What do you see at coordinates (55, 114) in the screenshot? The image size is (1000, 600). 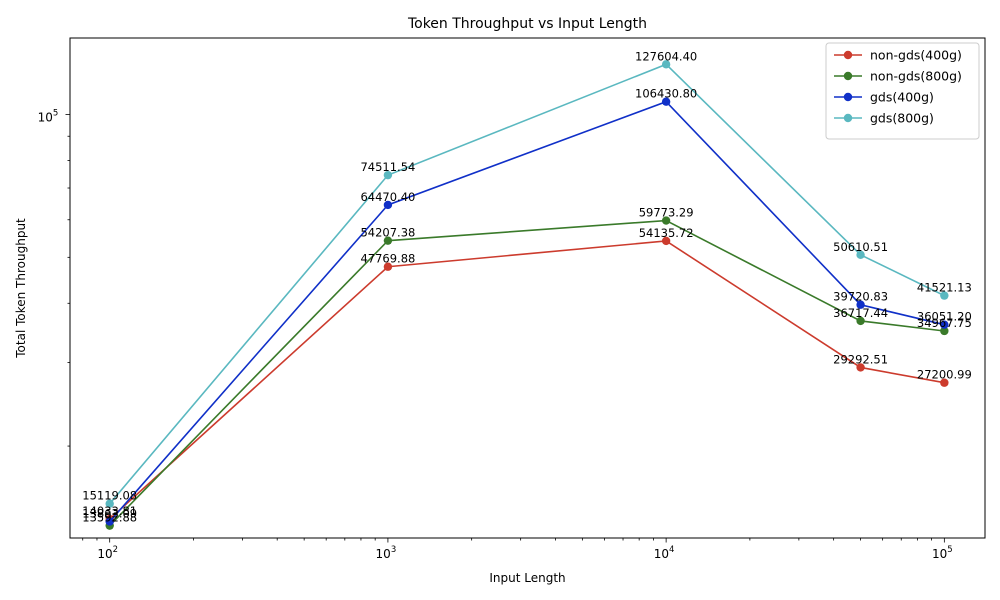 I see `y-tick-exponent: 5` at bounding box center [55, 114].